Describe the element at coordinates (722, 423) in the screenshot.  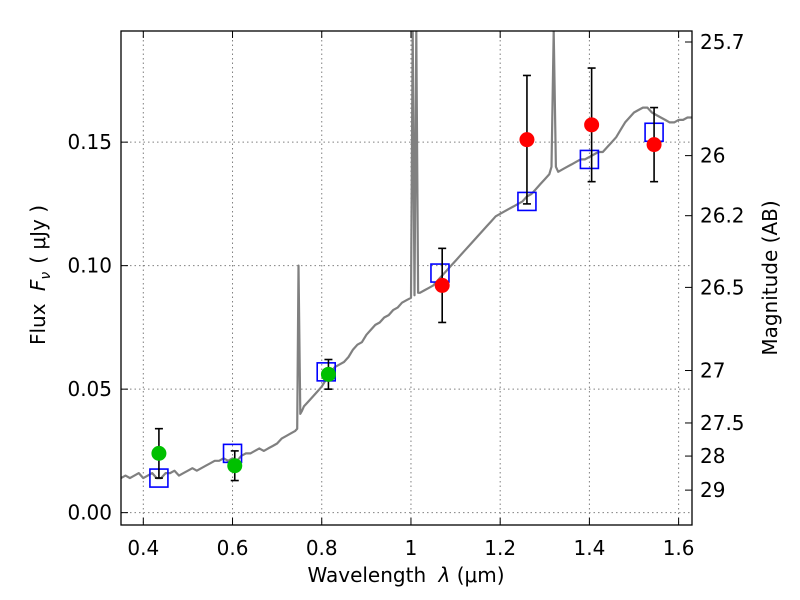
I see `y2-tick-label: 27.5` at that location.